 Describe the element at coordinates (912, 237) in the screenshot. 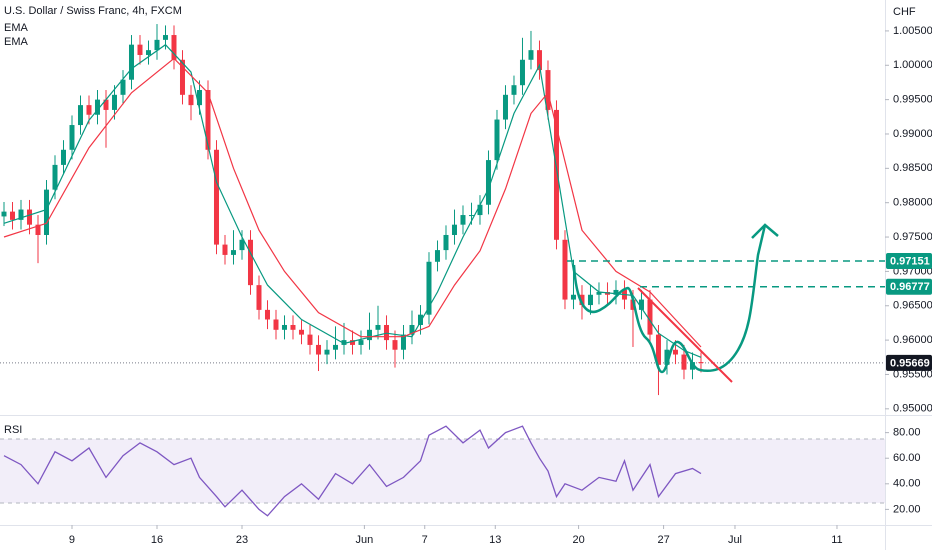

I see `y-tick-label: 0.97500` at that location.